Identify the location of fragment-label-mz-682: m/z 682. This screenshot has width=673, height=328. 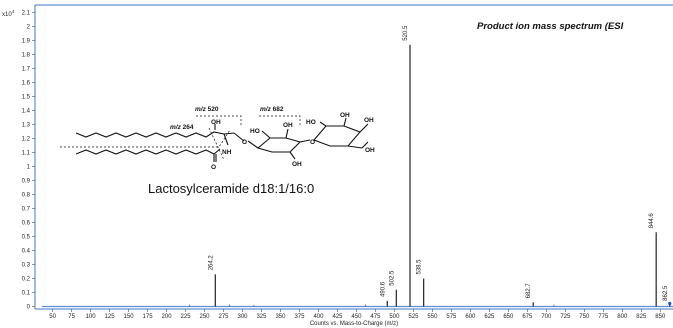
(272, 109).